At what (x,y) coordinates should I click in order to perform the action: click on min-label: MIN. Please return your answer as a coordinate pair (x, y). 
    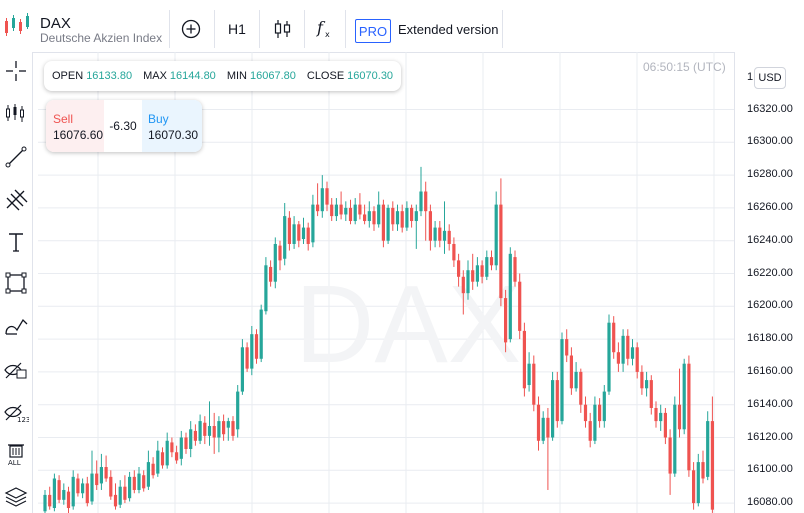
    Looking at the image, I should click on (236, 76).